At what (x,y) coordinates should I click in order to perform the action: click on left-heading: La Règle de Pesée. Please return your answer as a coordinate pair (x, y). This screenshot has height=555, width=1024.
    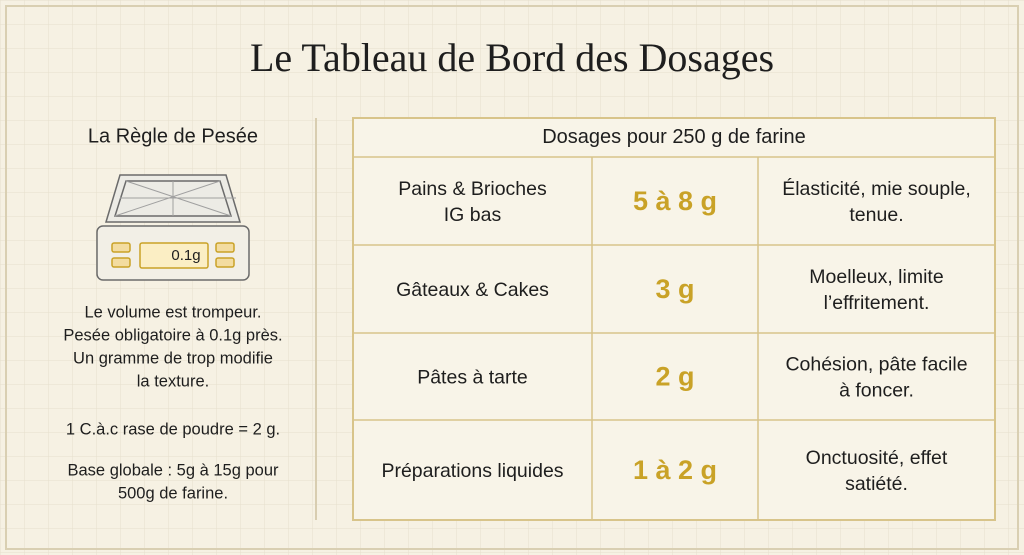
    Looking at the image, I should click on (173, 136).